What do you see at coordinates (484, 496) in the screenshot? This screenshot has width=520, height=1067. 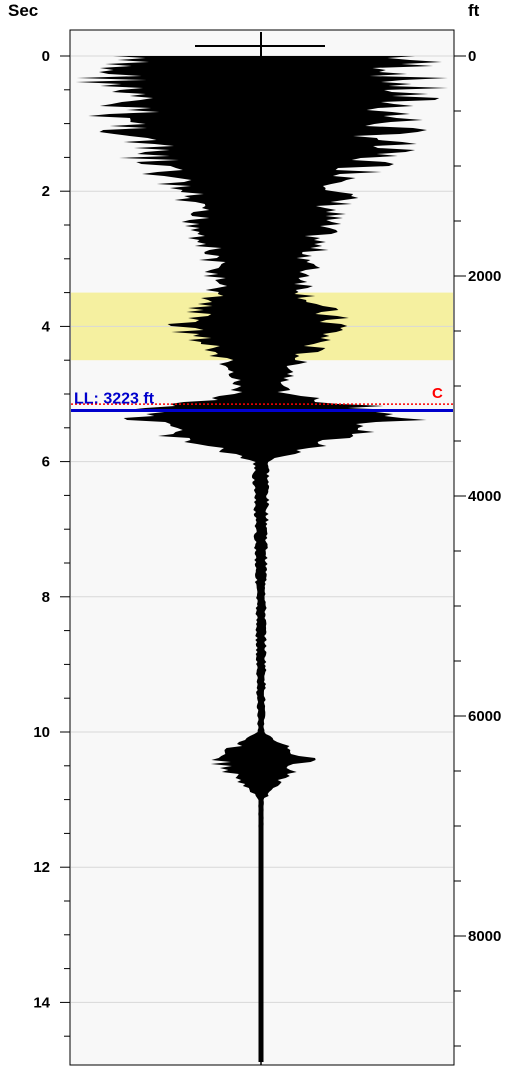 I see `right-axis-tick-label: 4000` at bounding box center [484, 496].